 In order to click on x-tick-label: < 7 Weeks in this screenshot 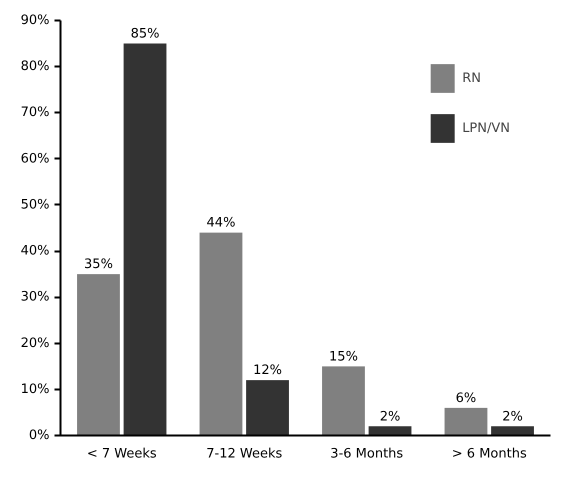, I will do `click(121, 454)`.